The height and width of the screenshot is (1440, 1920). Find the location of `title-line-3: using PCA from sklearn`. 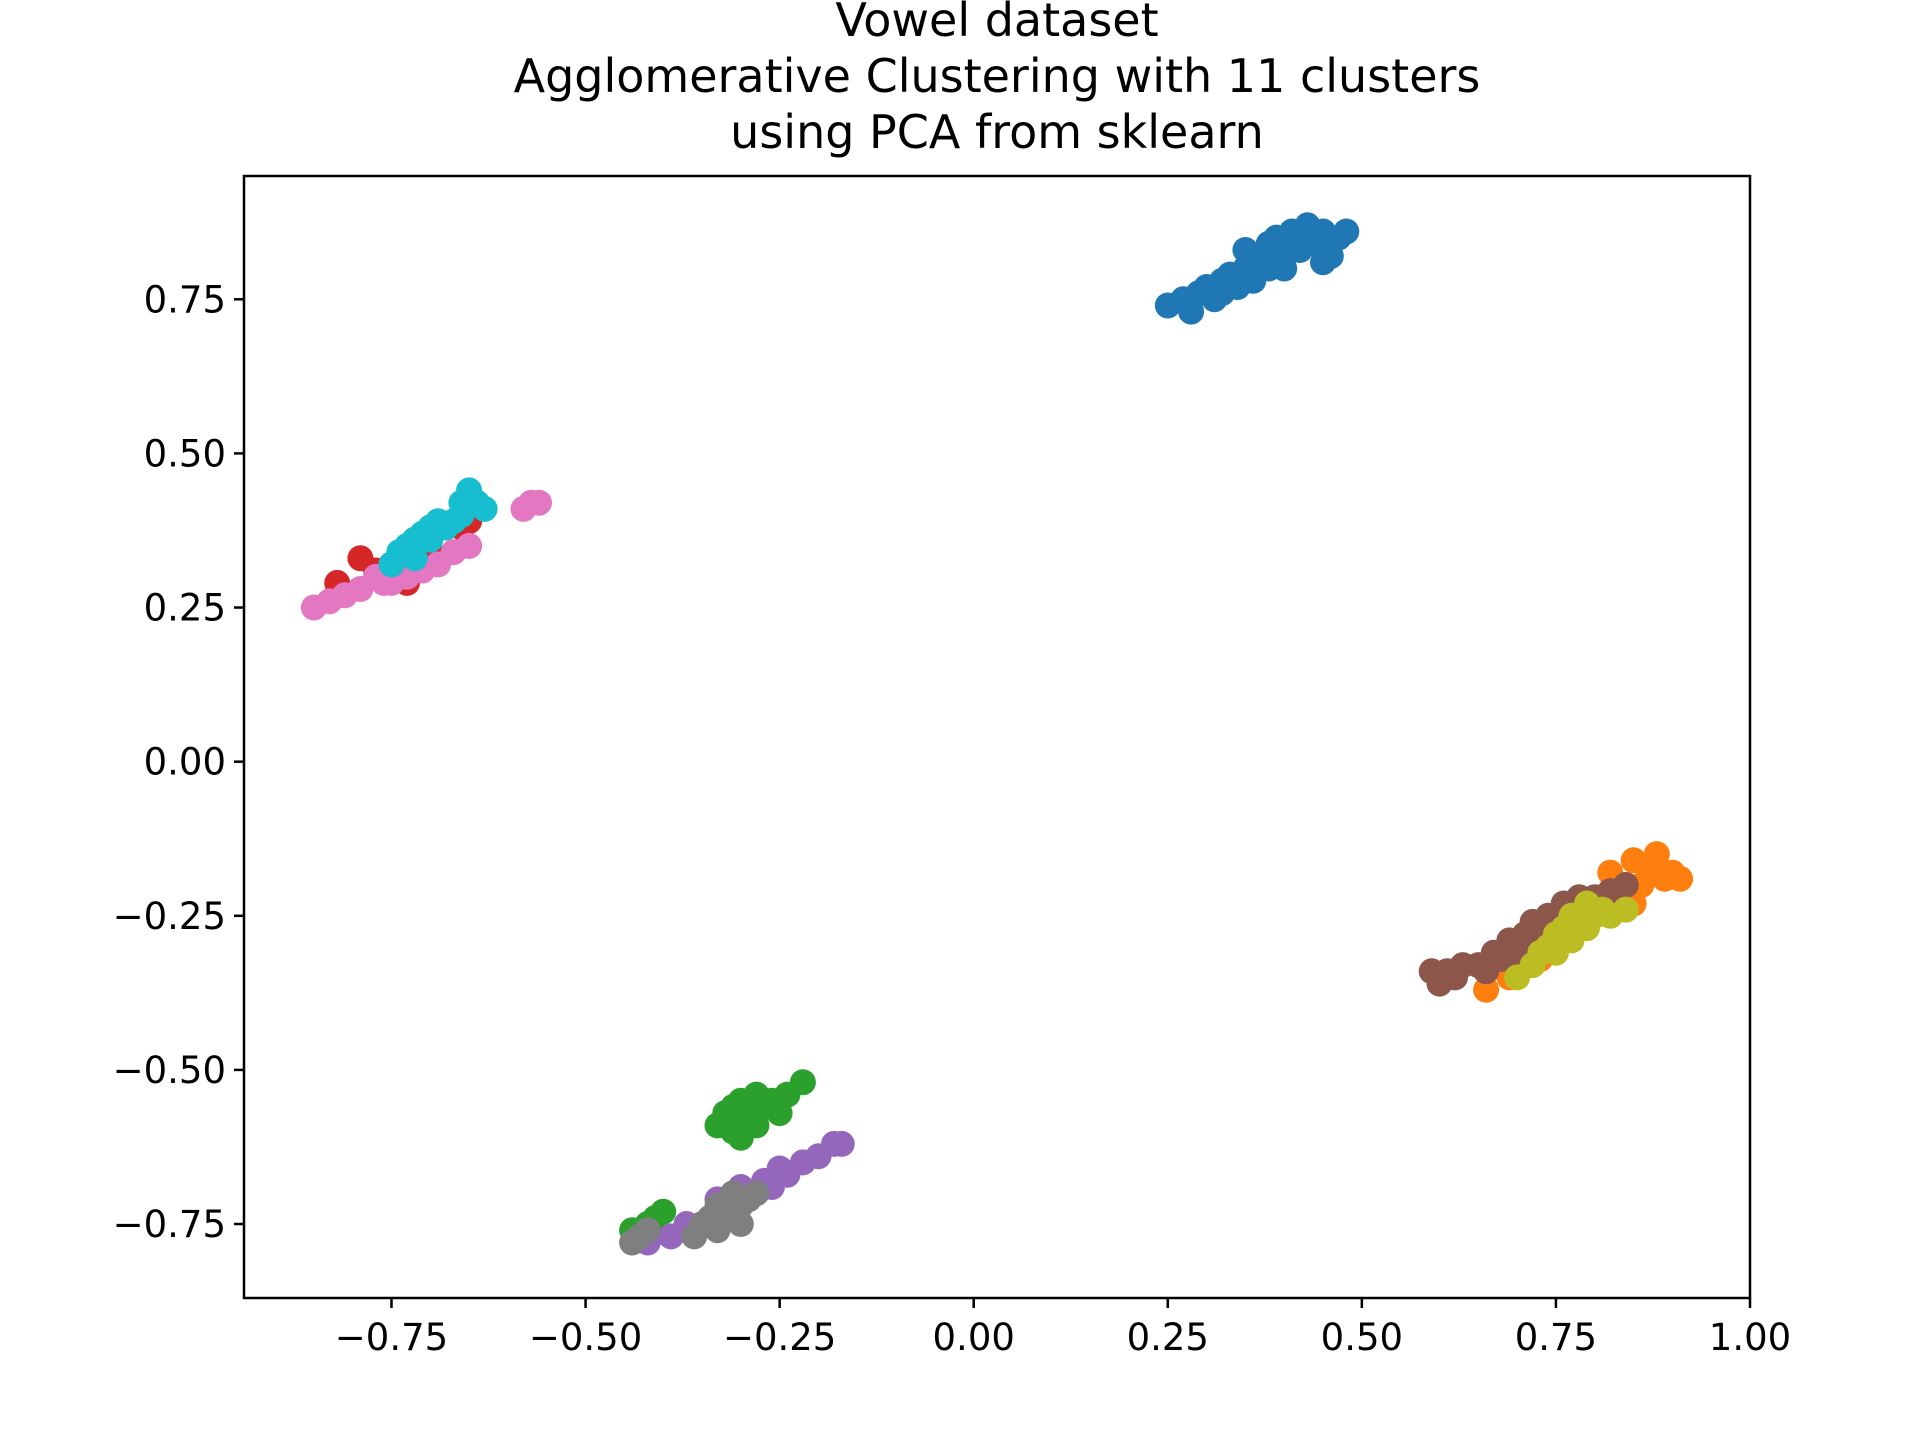

title-line-3: using PCA from sklearn is located at coordinates (997, 132).